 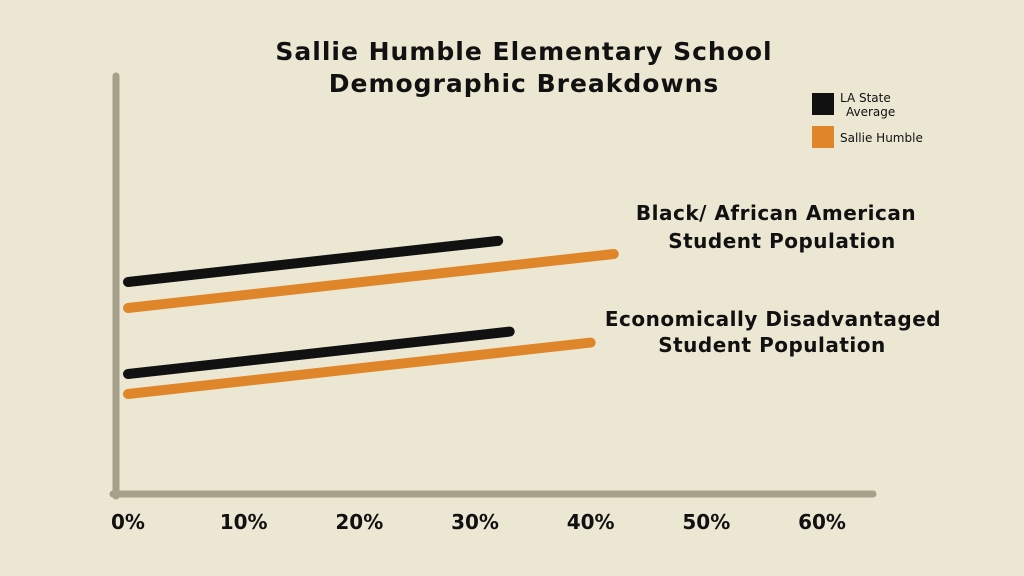 What do you see at coordinates (773, 319) in the screenshot?
I see `category-label-econ-line-1: Economically Disadvantaged` at bounding box center [773, 319].